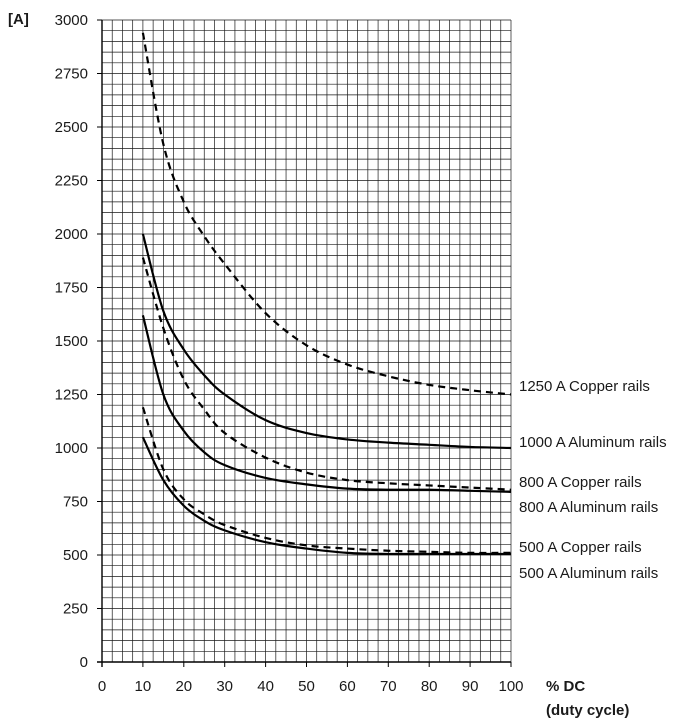  Describe the element at coordinates (580, 547) in the screenshot. I see `series-label-5: 500 A Copper rails` at that location.